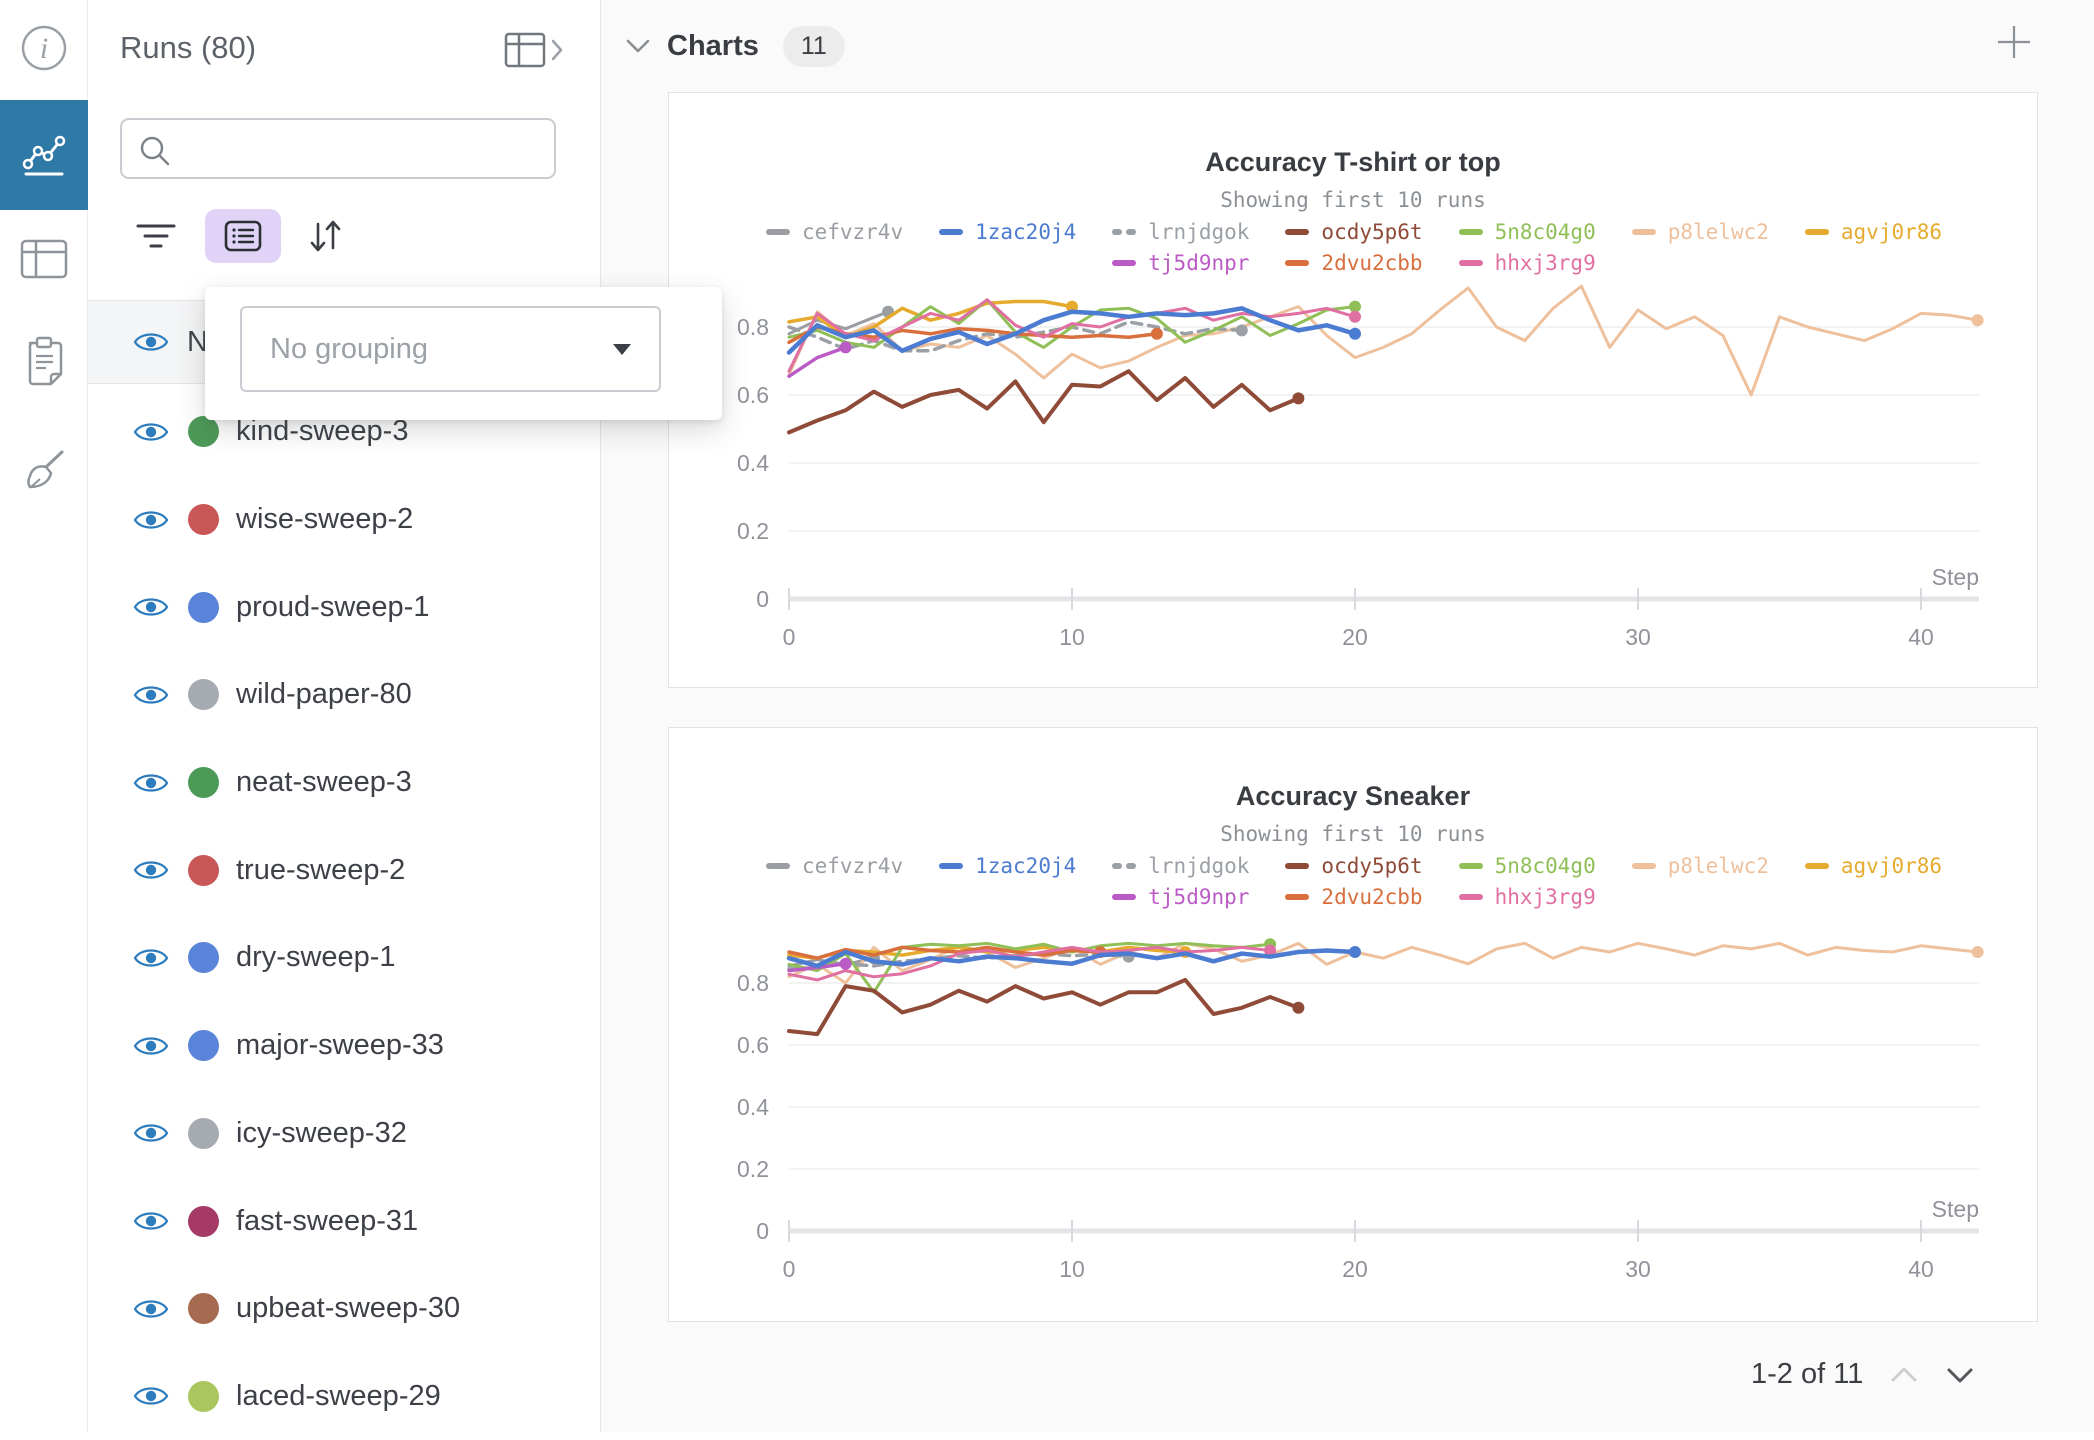  I want to click on run-list-item: true-sweep-2, so click(344, 870).